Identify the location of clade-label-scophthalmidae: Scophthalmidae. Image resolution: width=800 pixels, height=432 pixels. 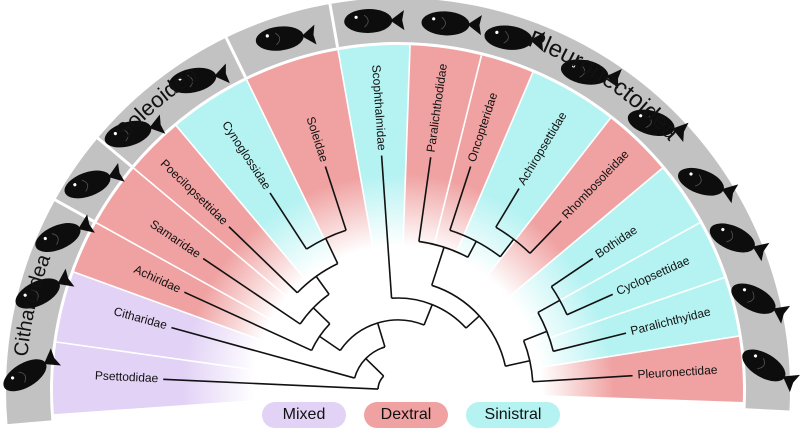
(379, 107).